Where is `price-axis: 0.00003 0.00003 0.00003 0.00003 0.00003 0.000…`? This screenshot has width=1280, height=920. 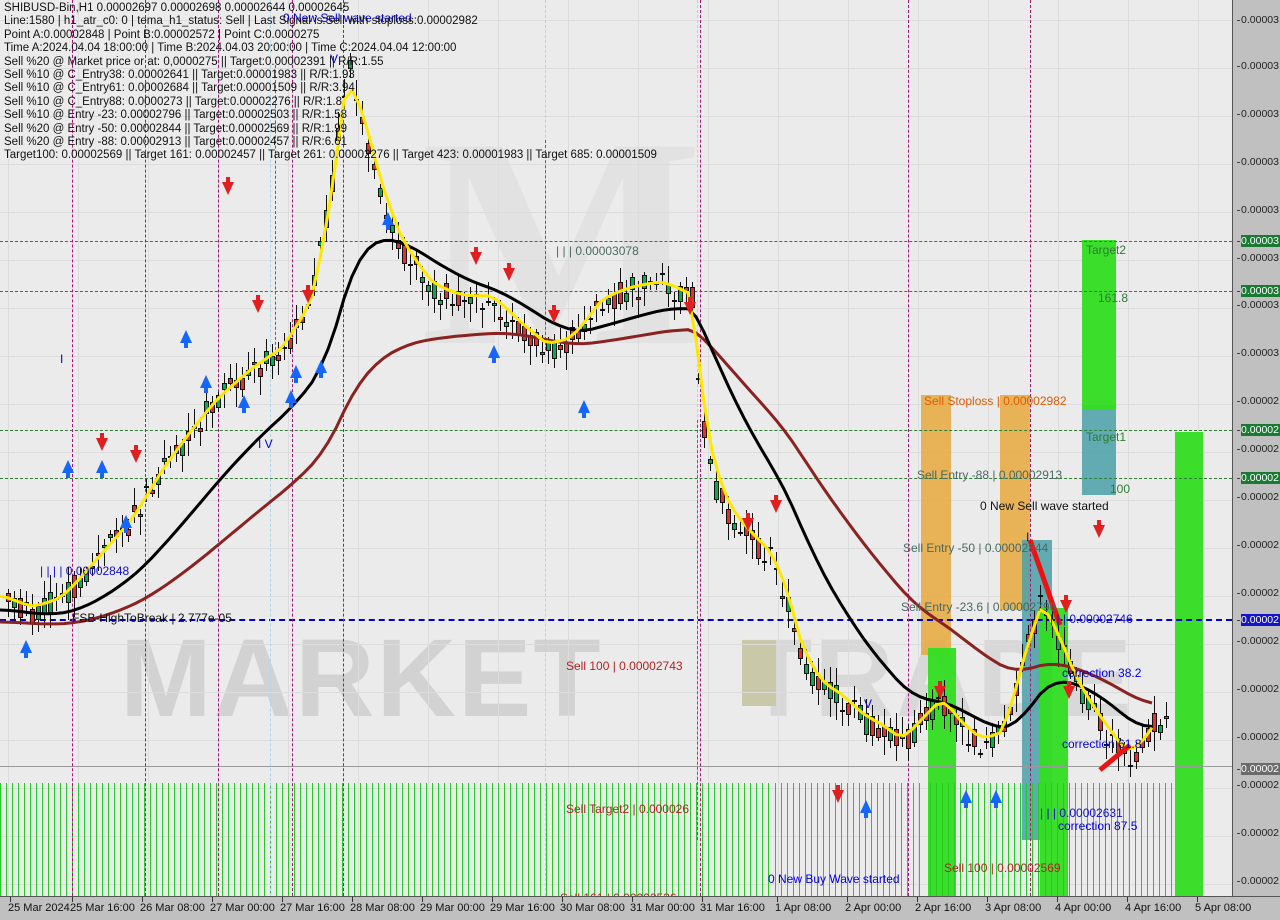
price-axis: 0.00003 0.00003 0.00003 0.00003 0.00003 0.000… is located at coordinates (1256, 448).